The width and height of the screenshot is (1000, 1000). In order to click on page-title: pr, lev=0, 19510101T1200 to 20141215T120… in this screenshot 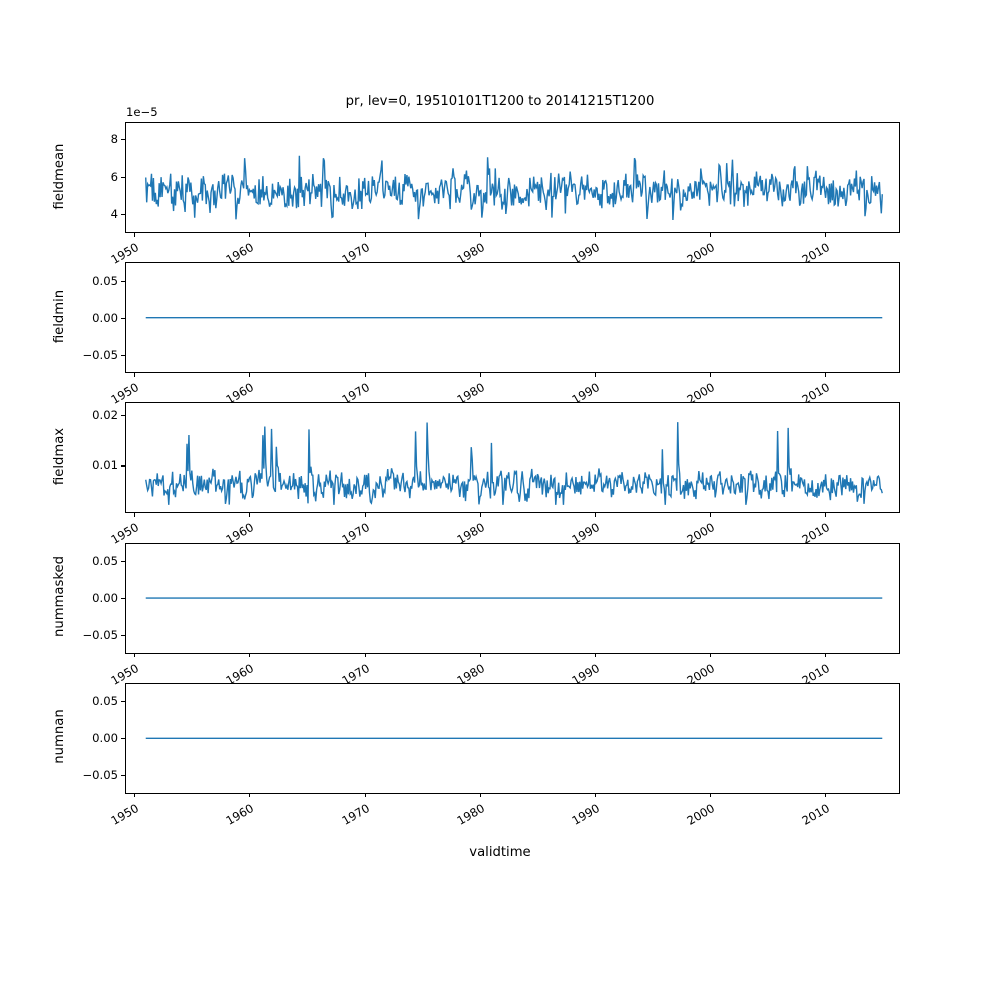, I will do `click(500, 101)`.